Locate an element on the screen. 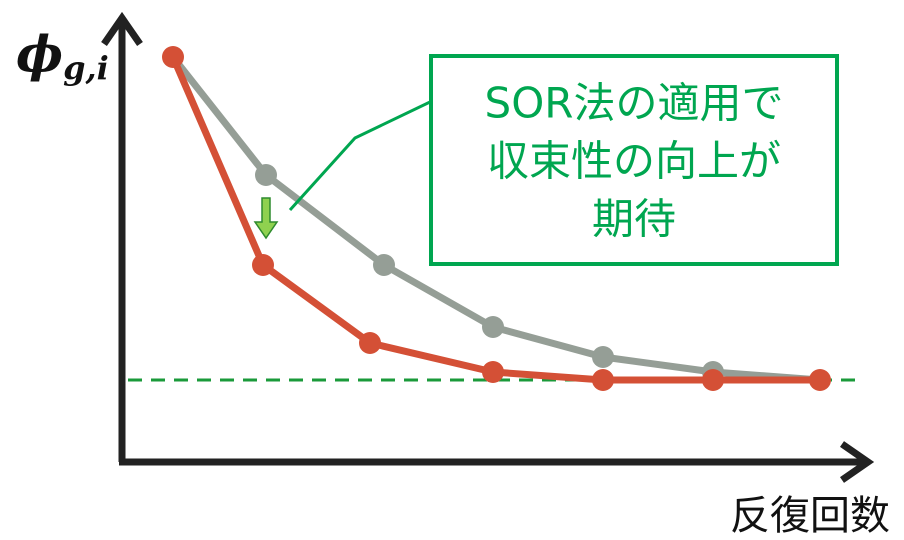  improvement-arrow is located at coordinates (266, 218).